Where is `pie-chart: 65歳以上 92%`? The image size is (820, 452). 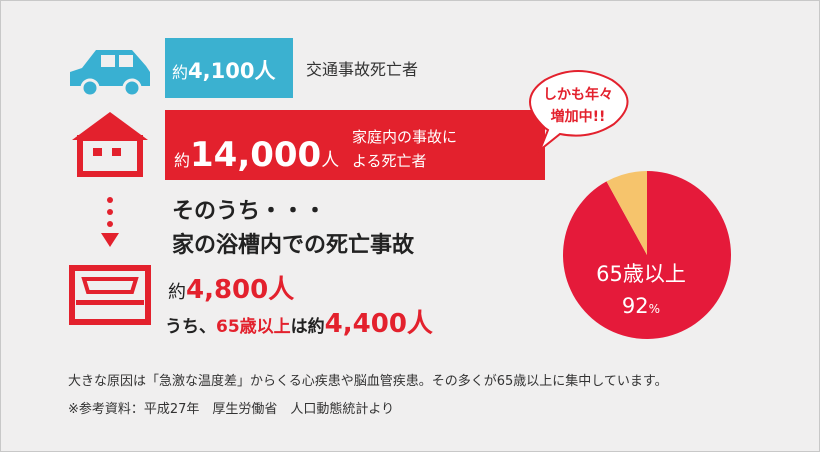 pie-chart: 65歳以上 92% is located at coordinates (647, 255).